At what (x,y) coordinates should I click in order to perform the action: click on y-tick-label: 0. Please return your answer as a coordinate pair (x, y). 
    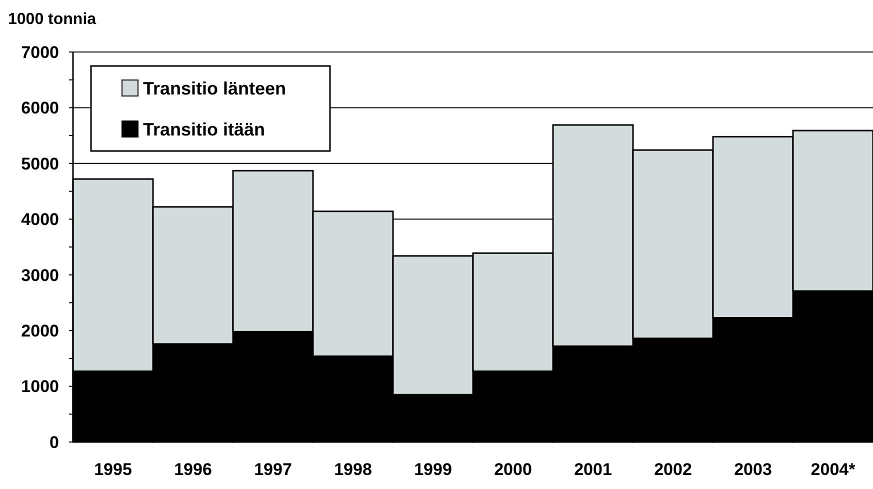
    Looking at the image, I should click on (54, 442).